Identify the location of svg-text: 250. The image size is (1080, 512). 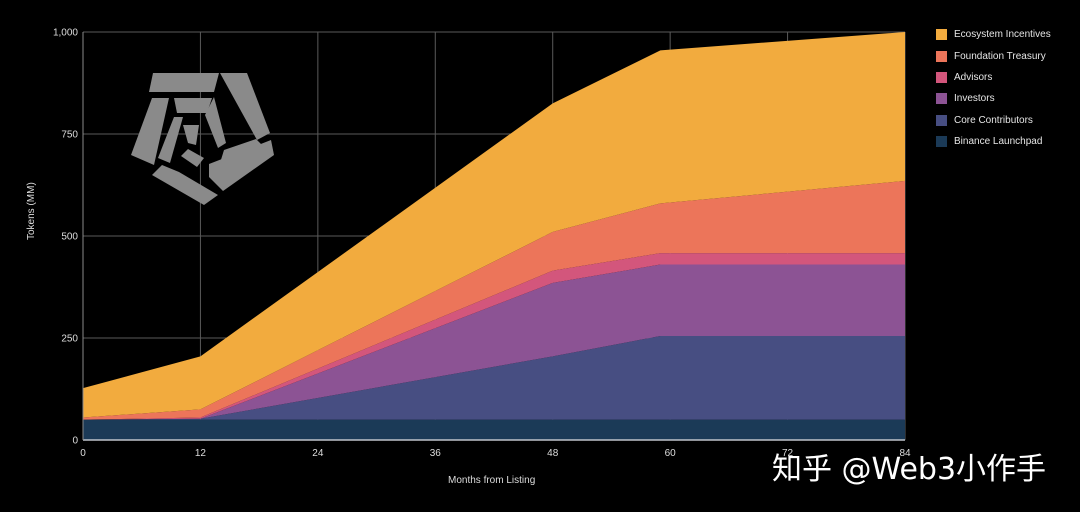
(69, 339).